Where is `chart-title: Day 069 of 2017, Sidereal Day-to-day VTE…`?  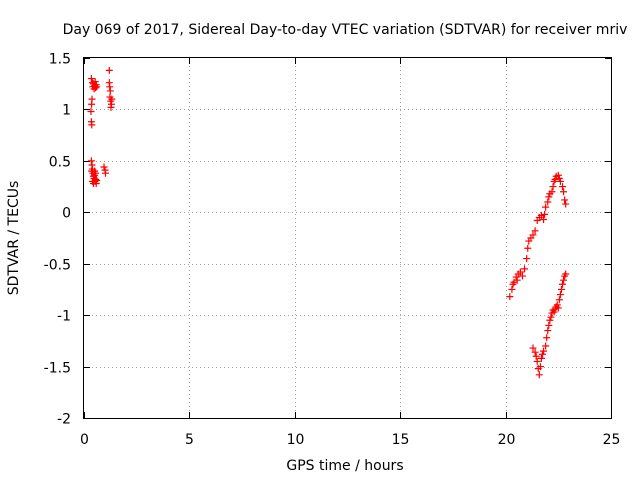 chart-title: Day 069 of 2017, Sidereal Day-to-day VTE… is located at coordinates (345, 30).